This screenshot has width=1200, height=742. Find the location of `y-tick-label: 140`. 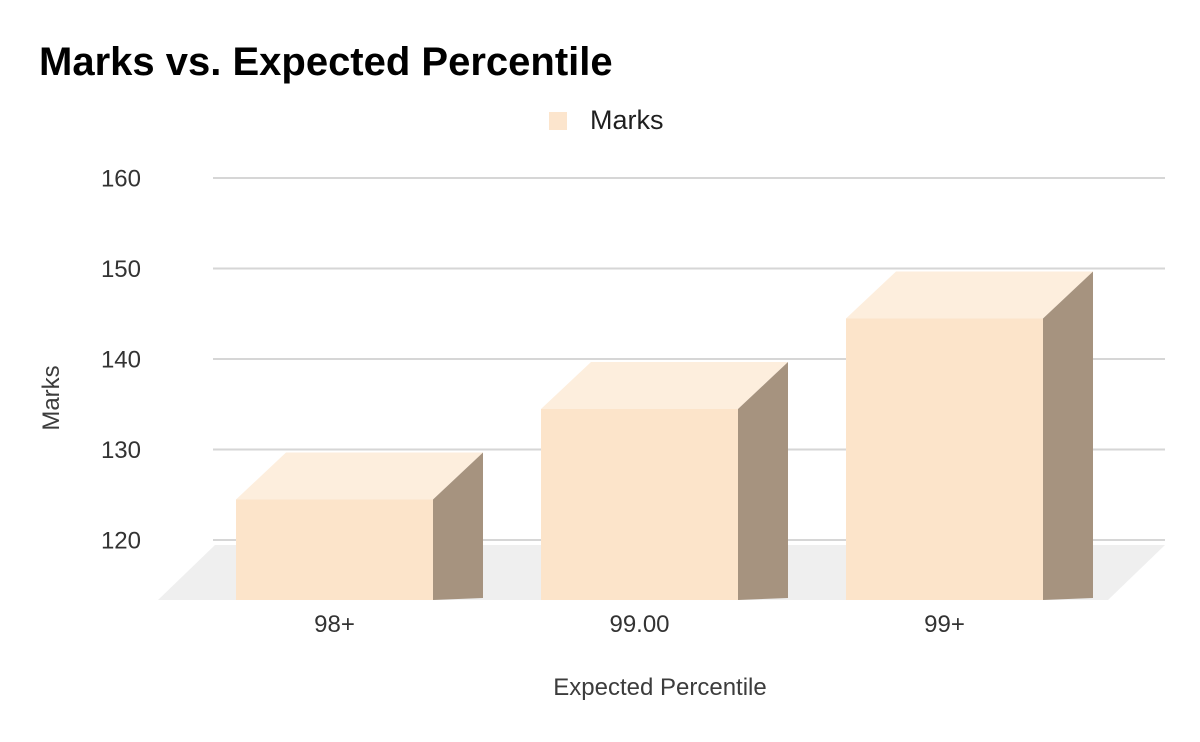

y-tick-label: 140 is located at coordinates (121, 360).